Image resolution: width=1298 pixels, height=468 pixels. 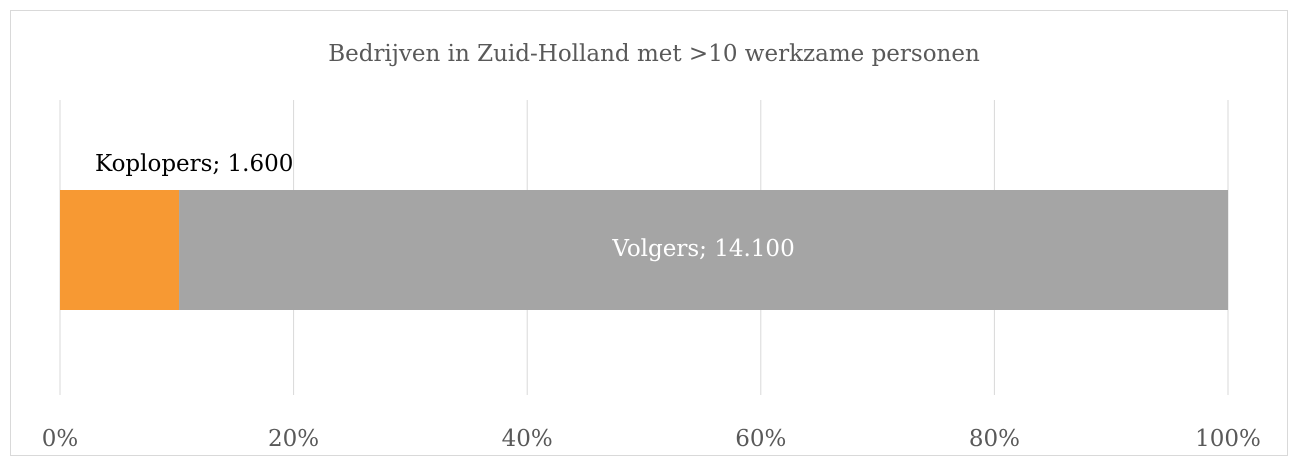 I want to click on bar-segment, so click(x=120, y=250).